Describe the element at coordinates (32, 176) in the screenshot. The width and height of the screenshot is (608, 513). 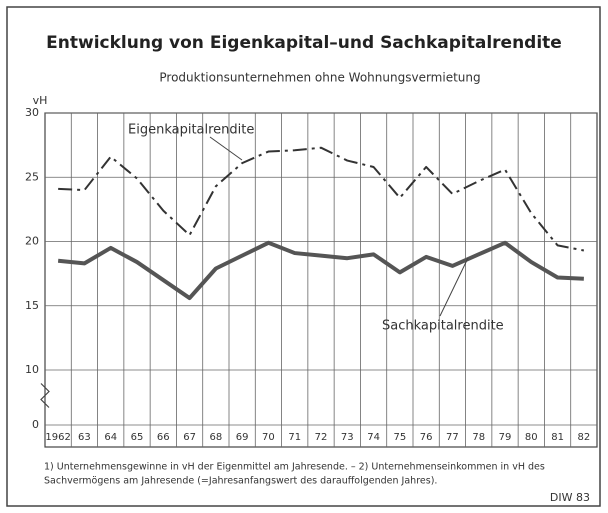
I see `y-tick-label: 25` at that location.